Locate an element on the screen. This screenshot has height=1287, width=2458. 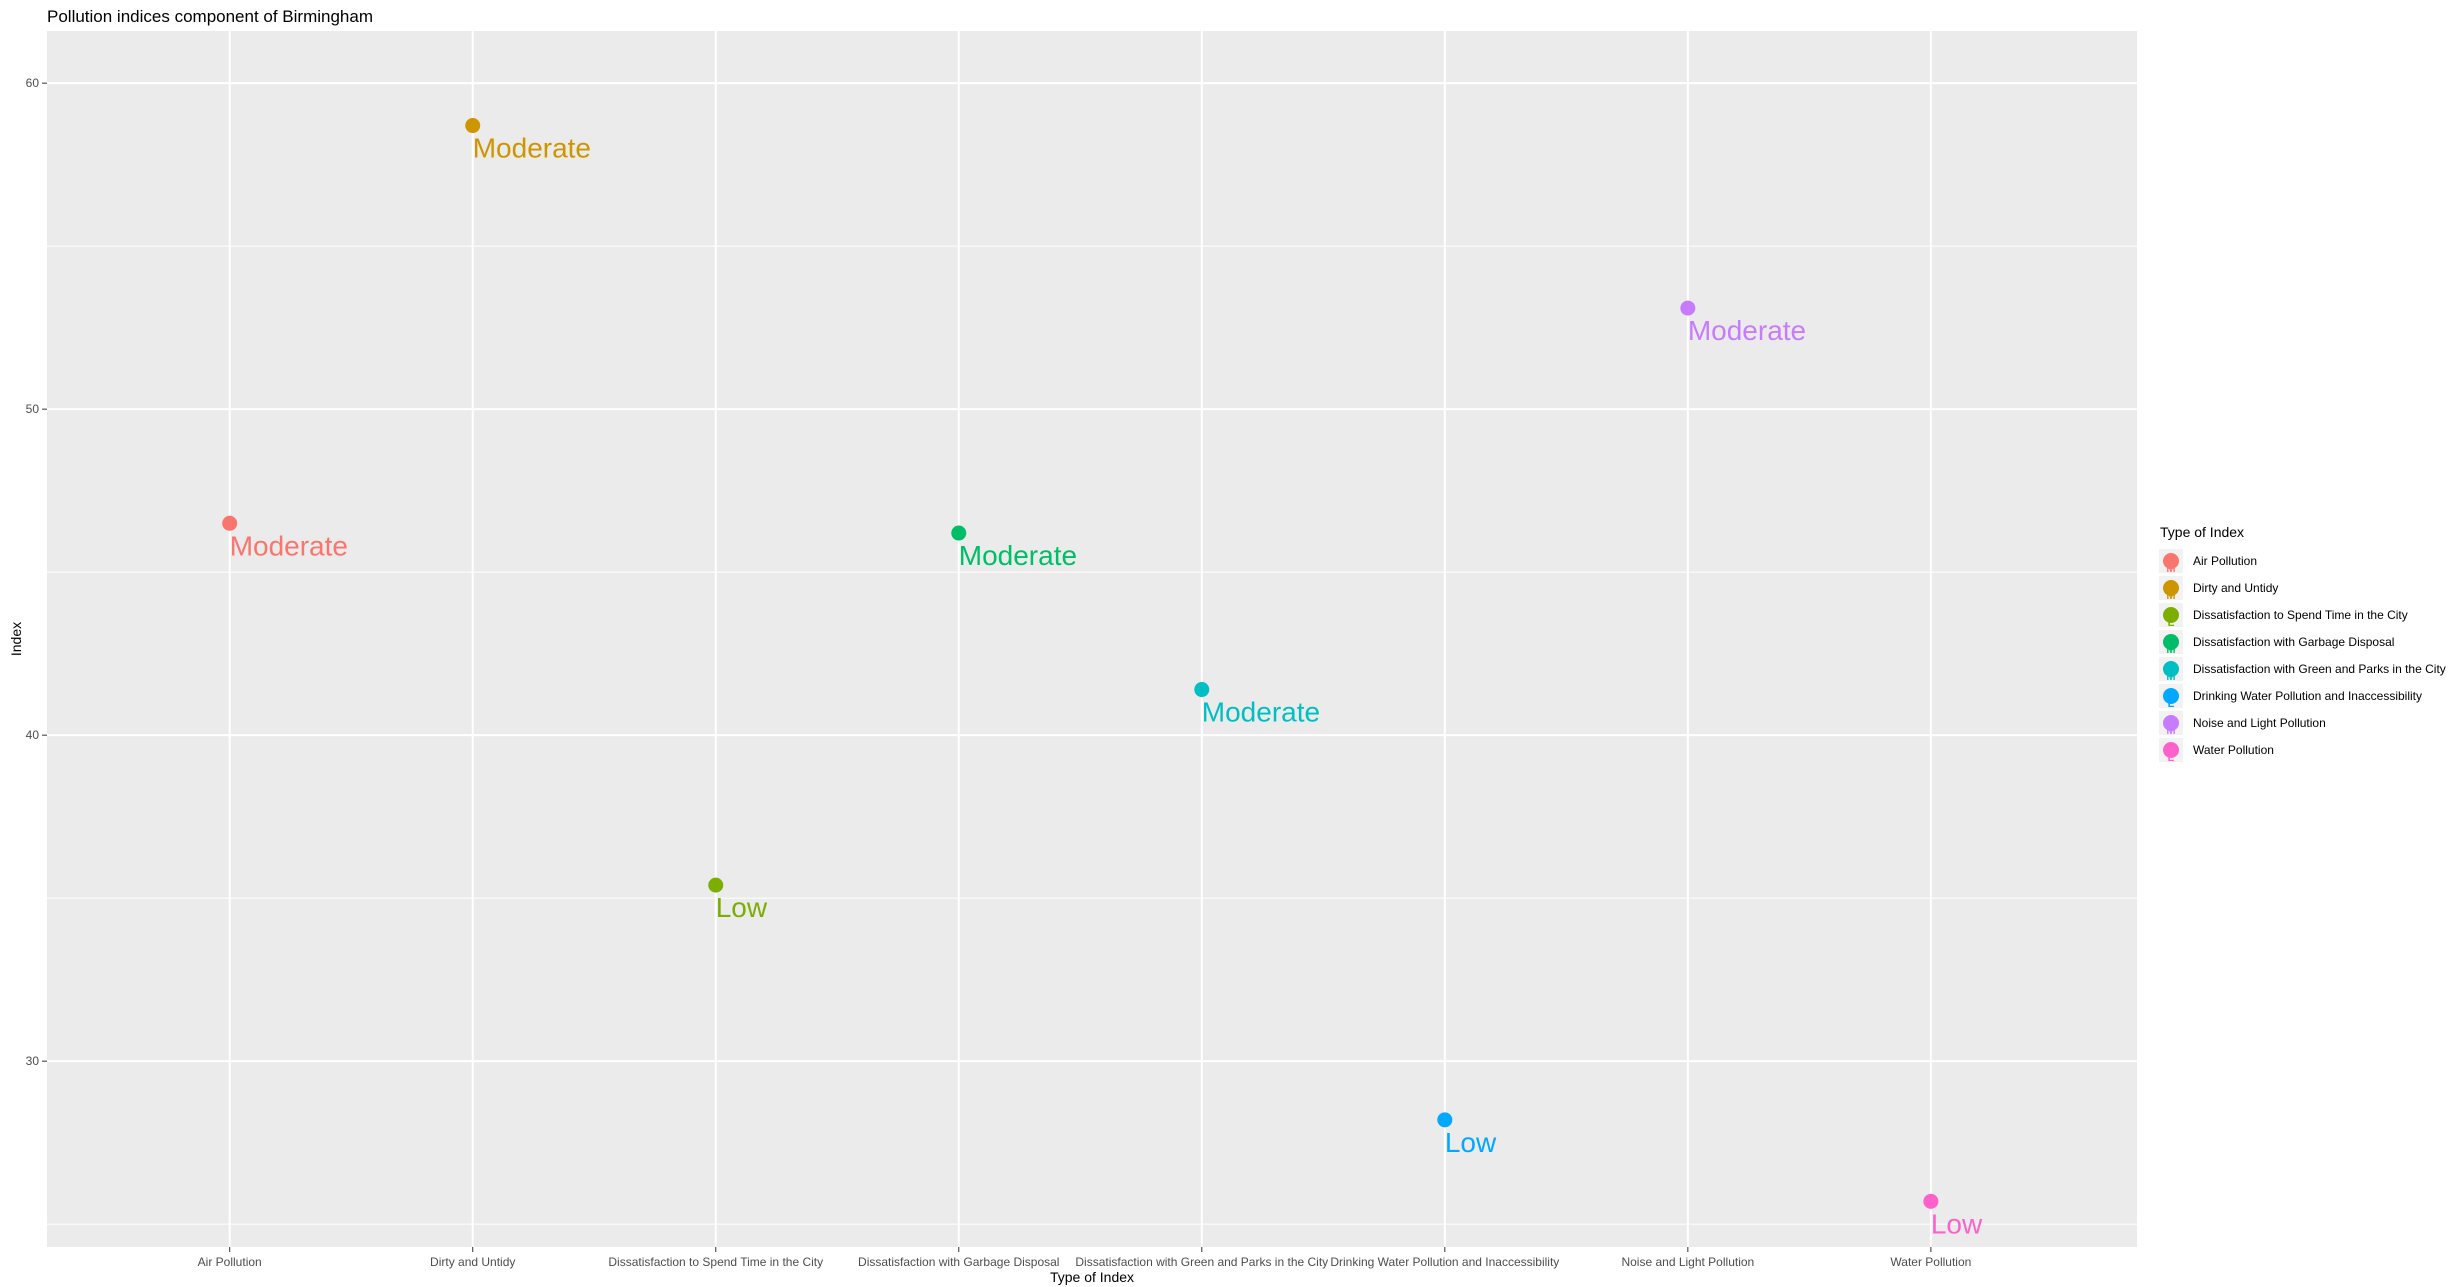
legend-label: Water Pollution is located at coordinates (2233, 750).